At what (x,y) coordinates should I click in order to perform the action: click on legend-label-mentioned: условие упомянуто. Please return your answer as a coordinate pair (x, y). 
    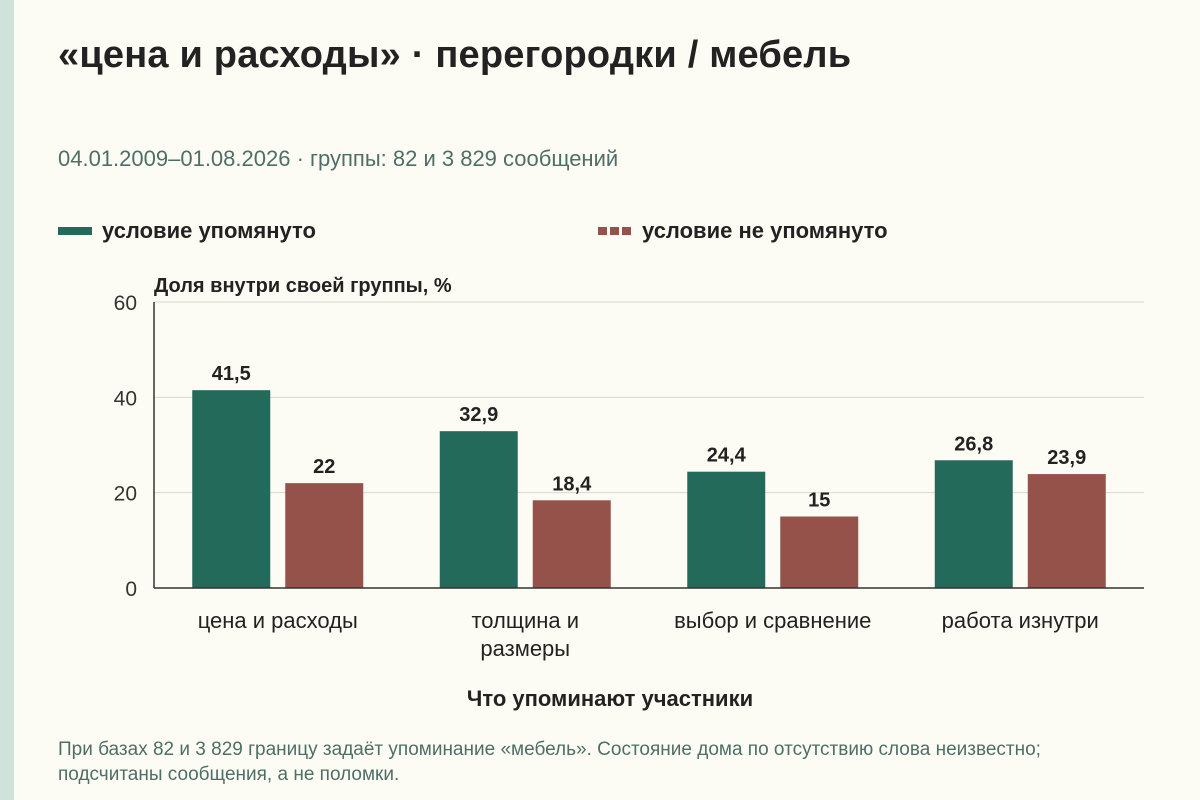
    Looking at the image, I should click on (209, 230).